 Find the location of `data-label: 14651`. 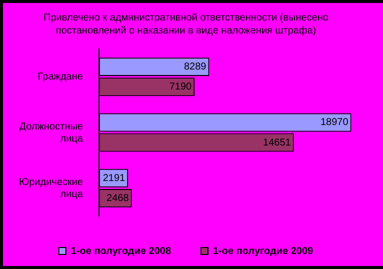

data-label: 14651 is located at coordinates (277, 142).